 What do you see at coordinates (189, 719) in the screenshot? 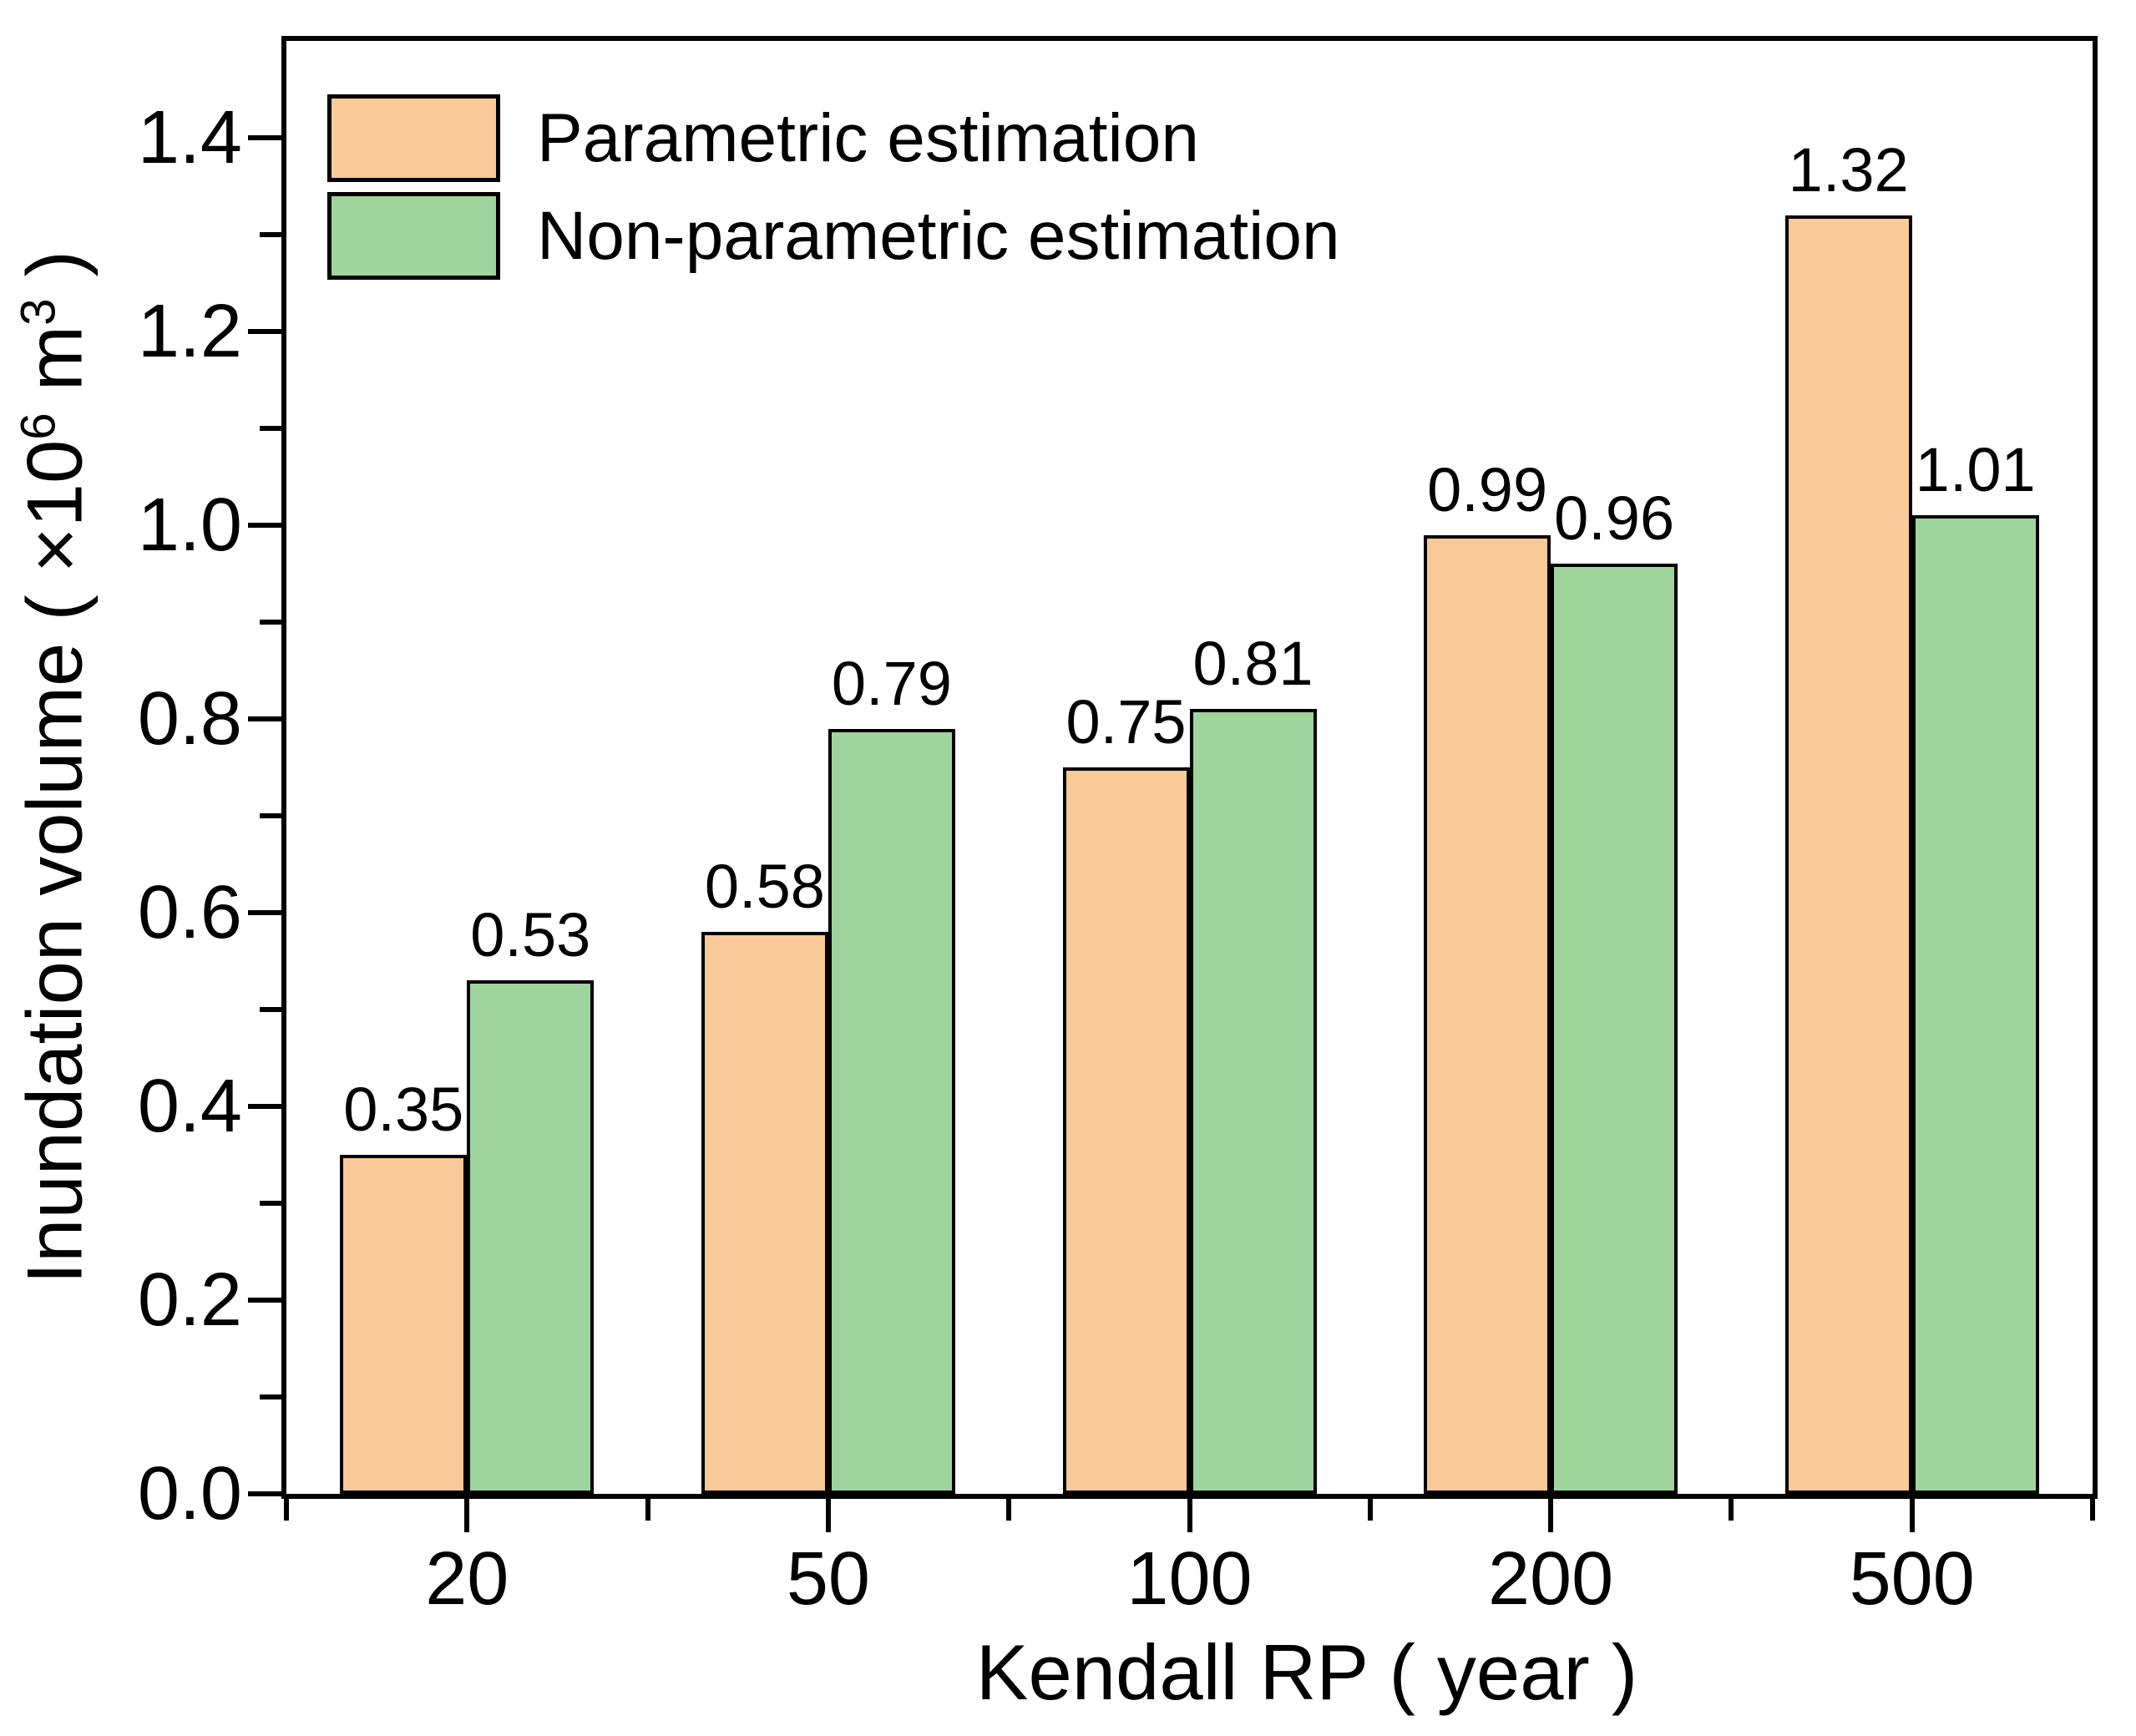
I see `y-tick-label-0.8: 0.8` at bounding box center [189, 719].